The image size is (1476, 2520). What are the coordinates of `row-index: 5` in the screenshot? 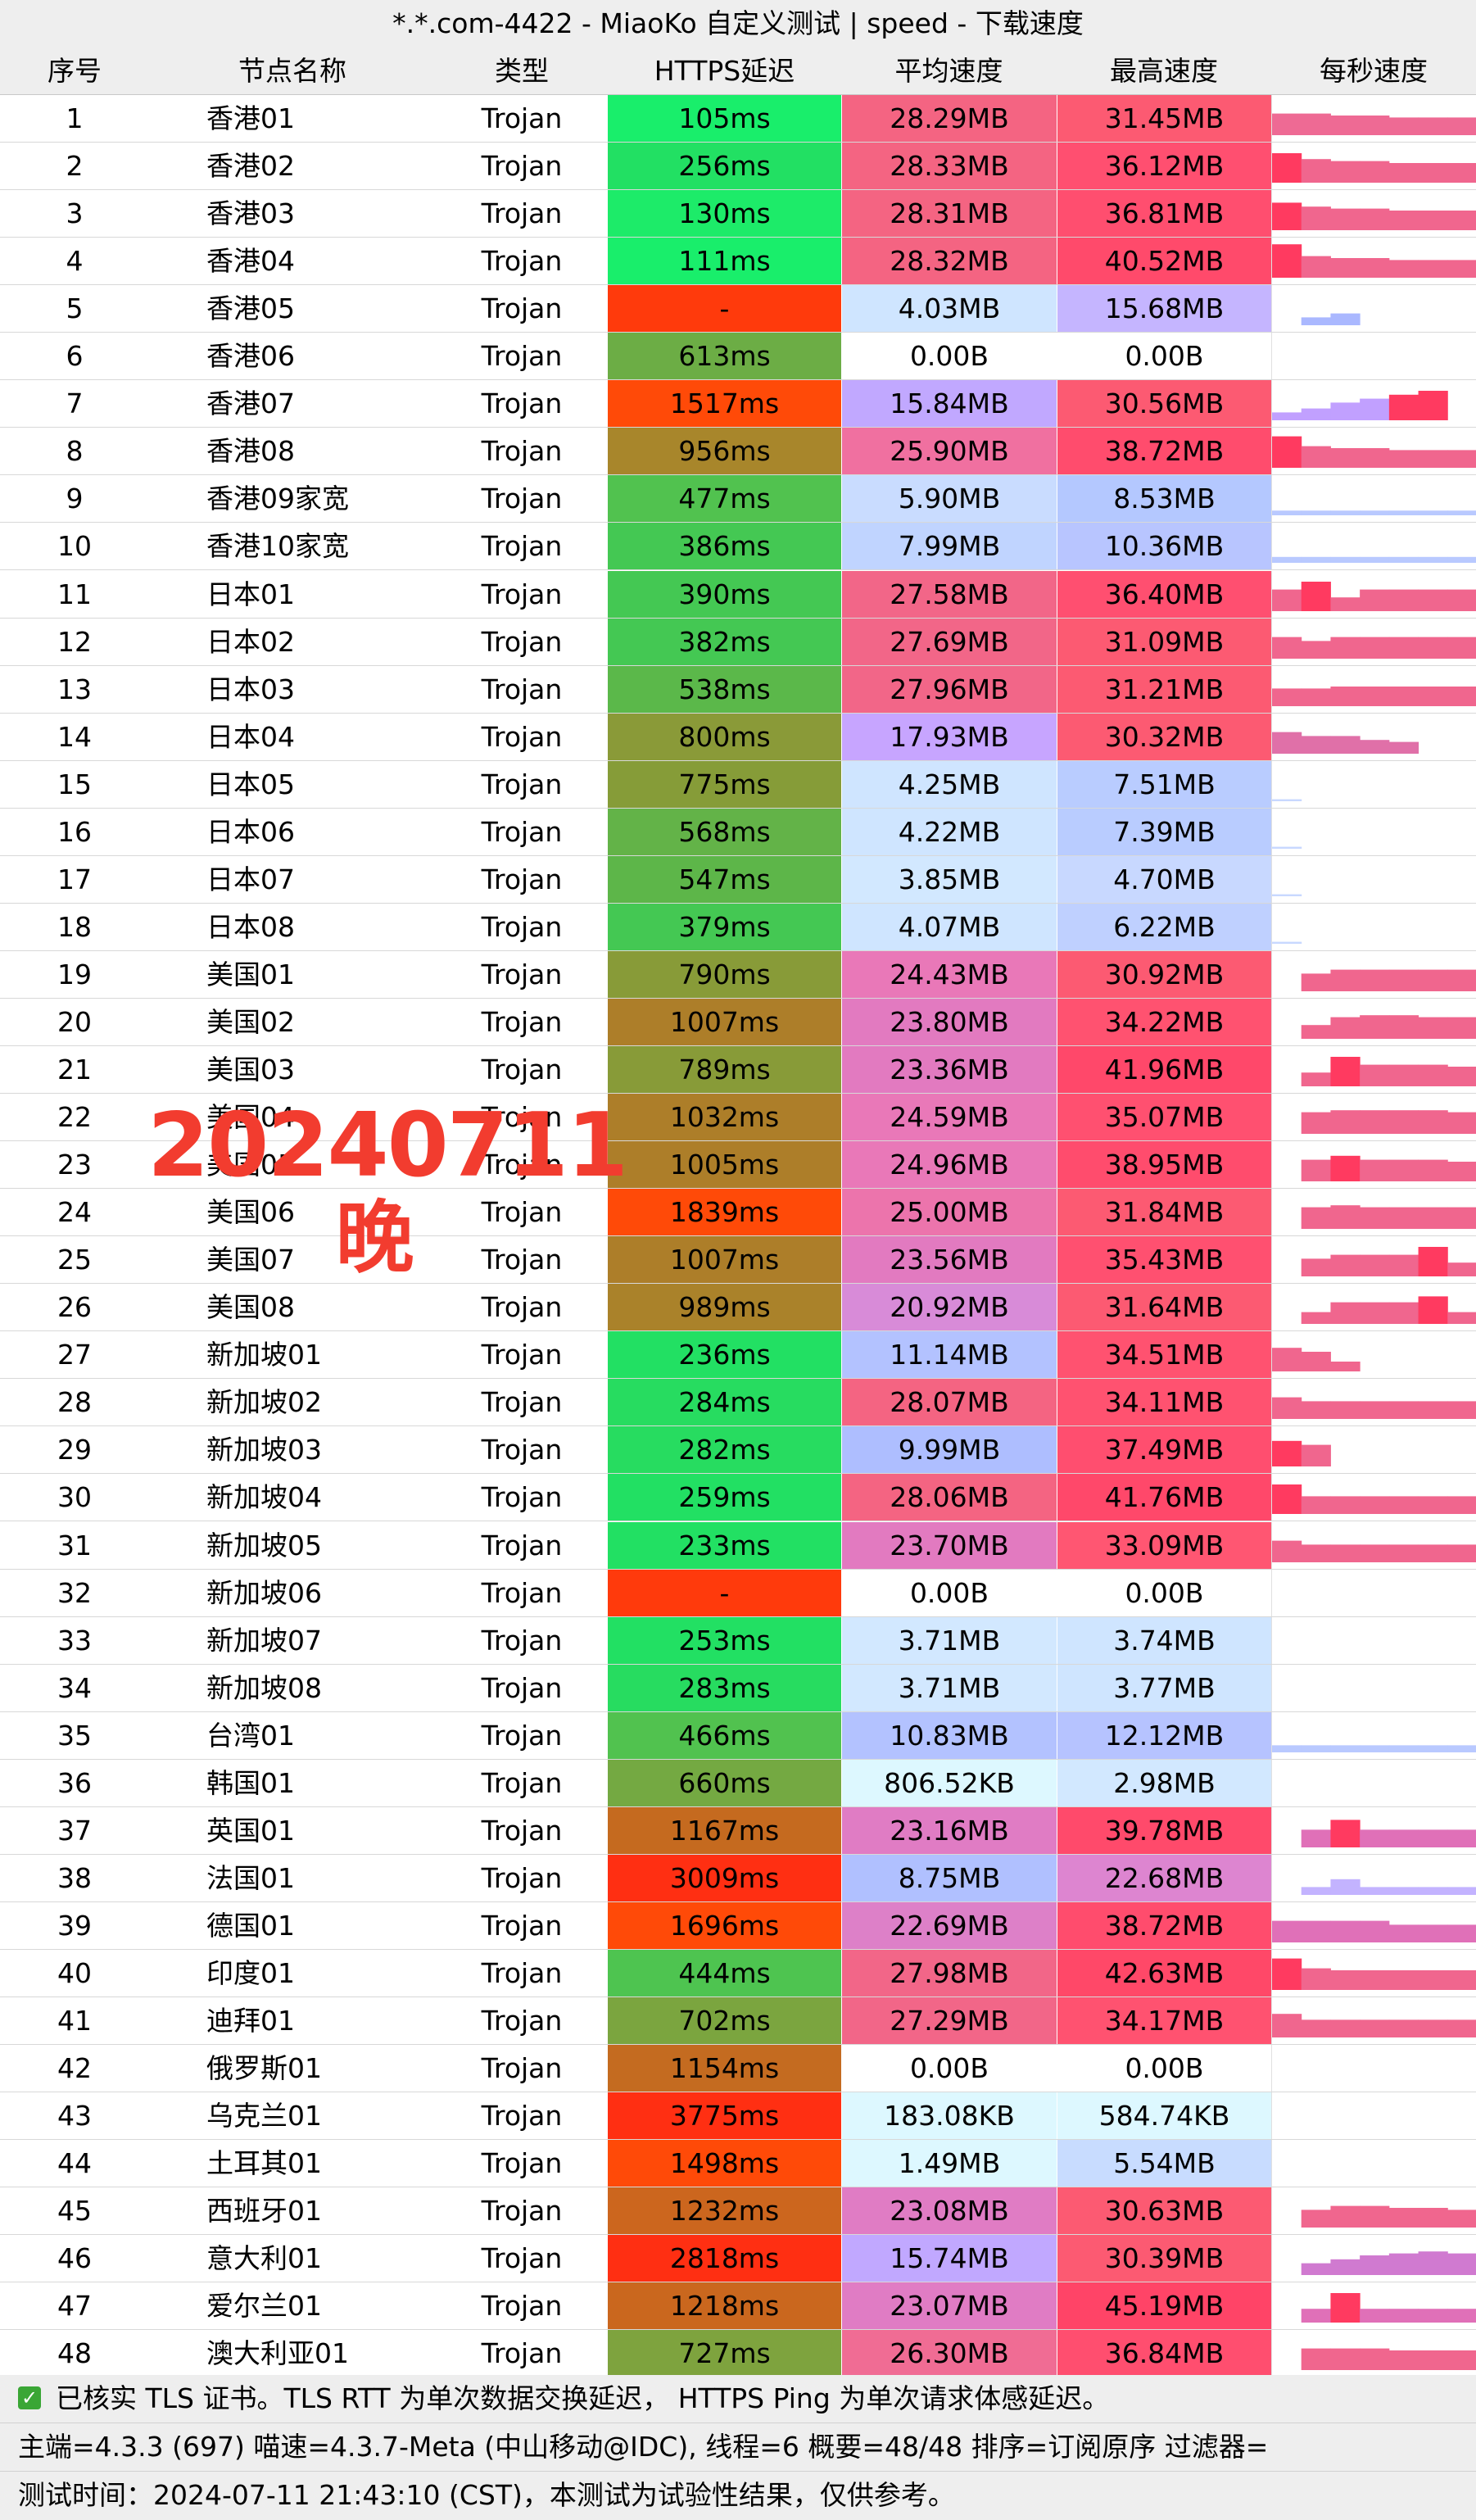 It's located at (75, 308).